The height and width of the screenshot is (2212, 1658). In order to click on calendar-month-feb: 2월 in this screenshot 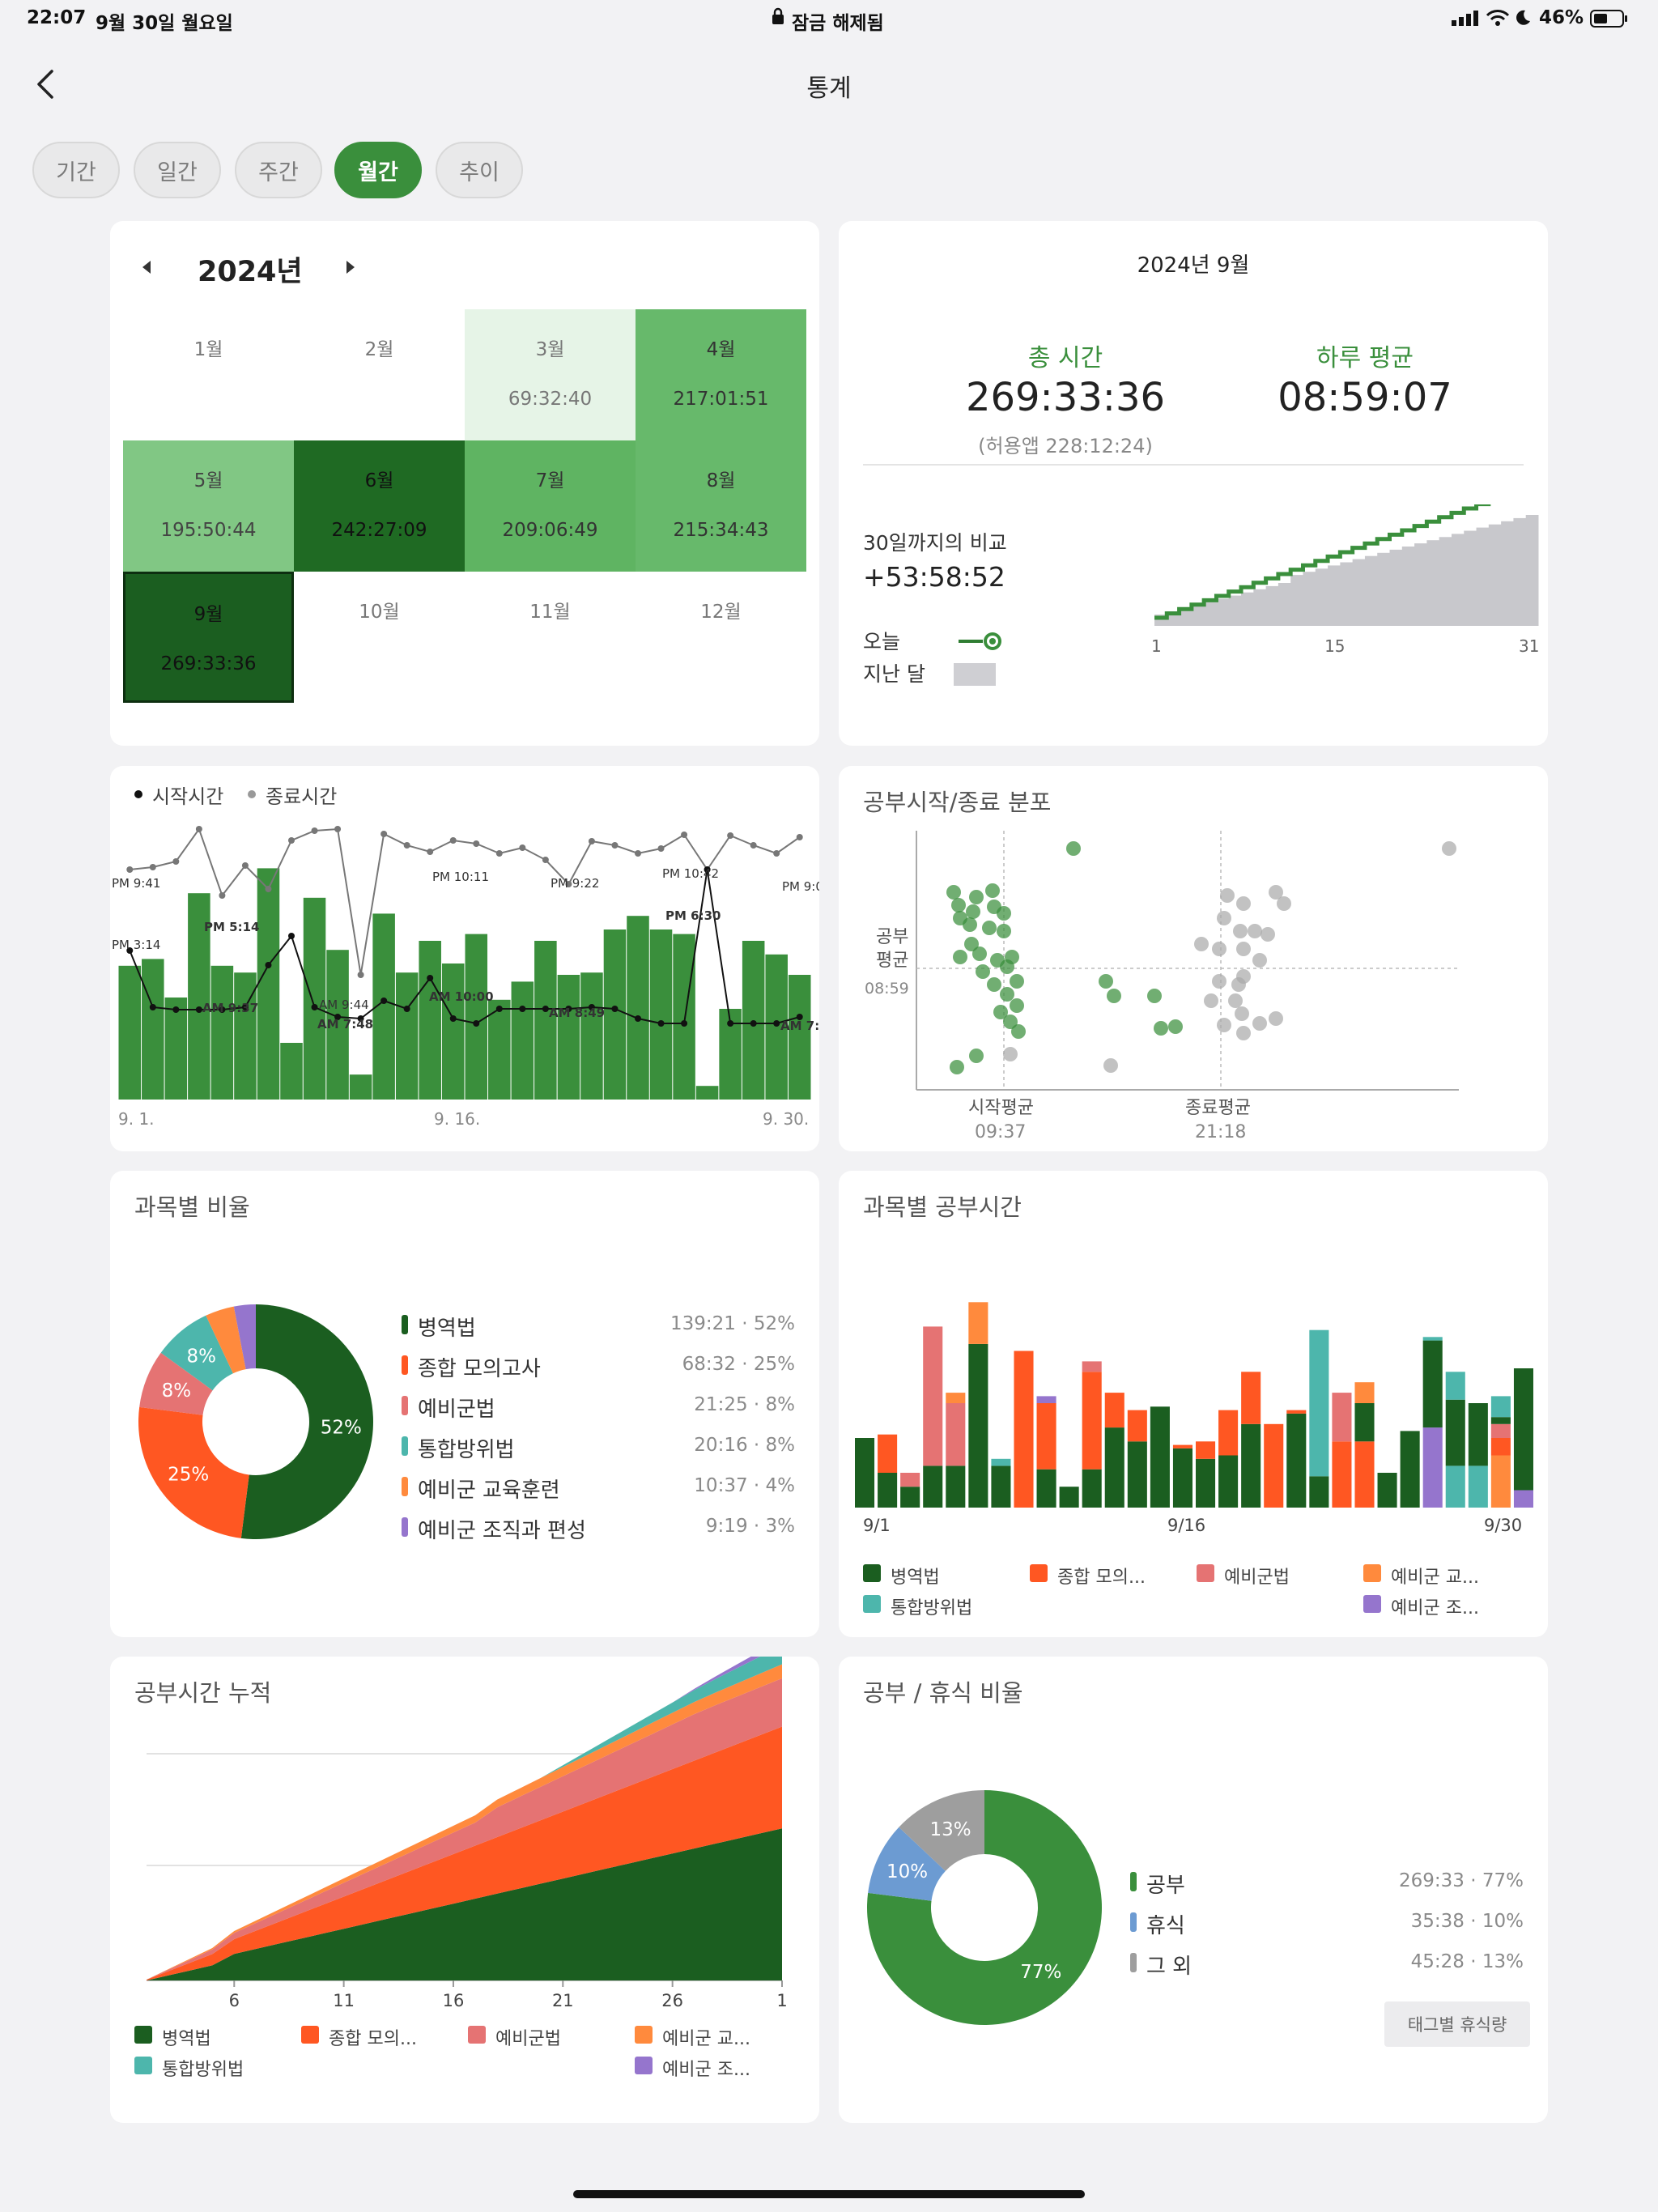, I will do `click(379, 375)`.